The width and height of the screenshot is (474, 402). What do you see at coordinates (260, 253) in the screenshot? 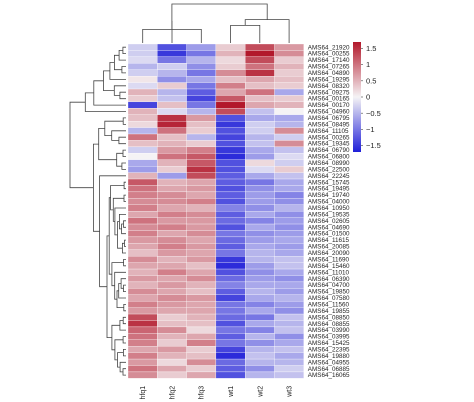
I see `heatmap-cell-AMS64_20090-wt2` at bounding box center [260, 253].